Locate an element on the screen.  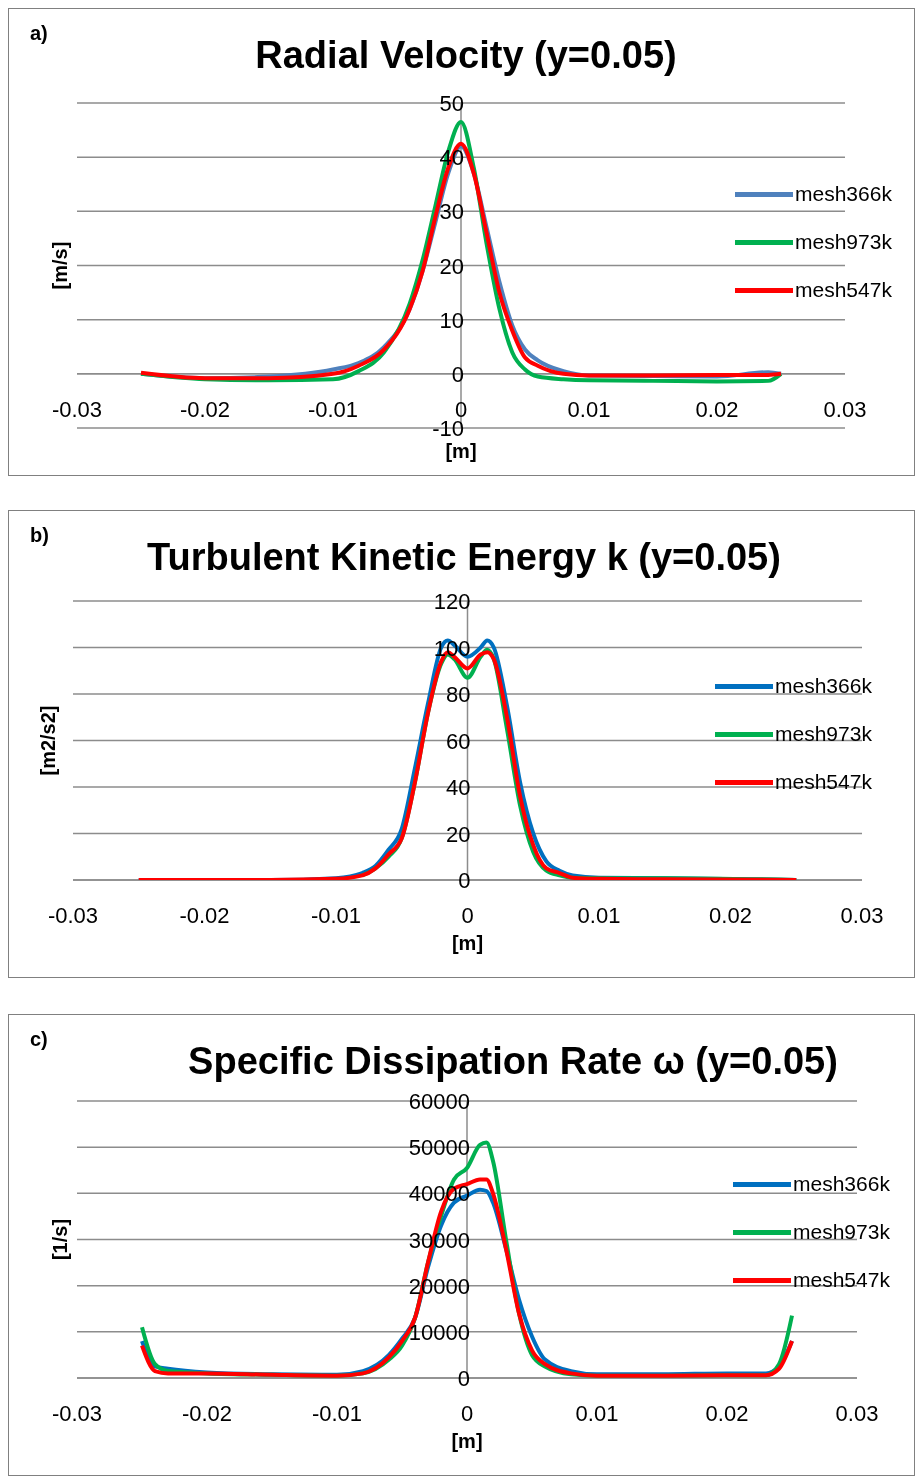
y-tick-label: 40 is located at coordinates (458, 787).